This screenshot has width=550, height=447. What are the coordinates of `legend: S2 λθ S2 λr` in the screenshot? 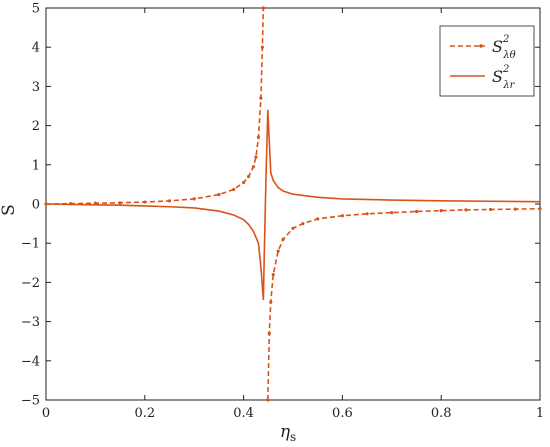 It's located at (487, 61).